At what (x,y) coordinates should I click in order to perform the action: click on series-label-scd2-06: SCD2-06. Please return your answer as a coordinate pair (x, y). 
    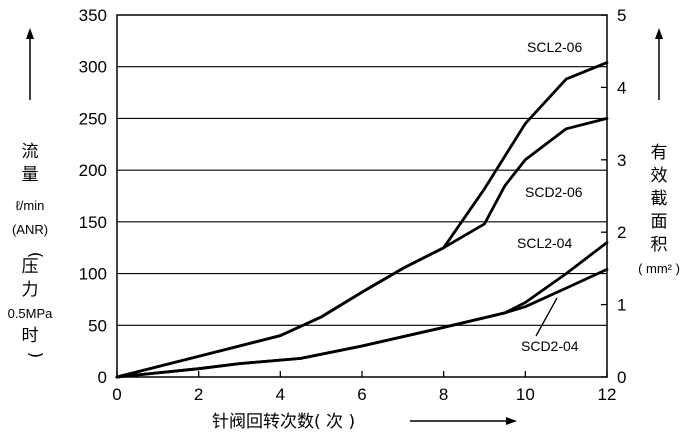
    Looking at the image, I should click on (554, 192).